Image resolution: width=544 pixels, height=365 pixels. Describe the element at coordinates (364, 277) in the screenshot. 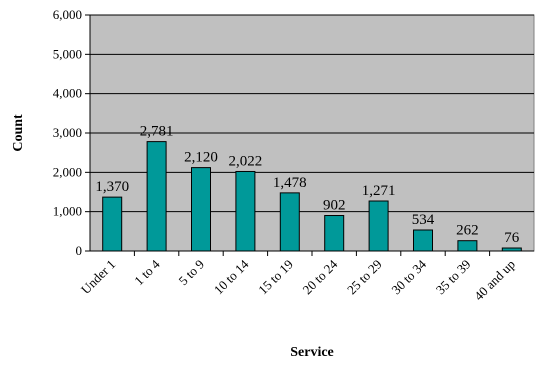

I see `x-tick-label: 25 to 29` at that location.